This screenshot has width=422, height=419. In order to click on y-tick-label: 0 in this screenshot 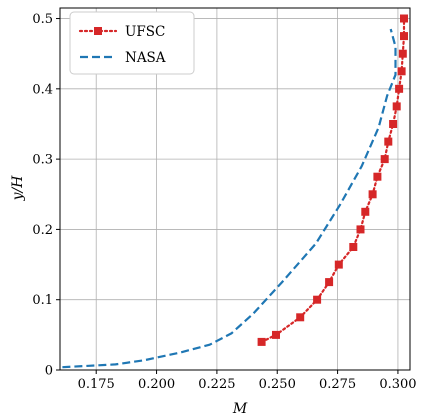, I will do `click(49, 371)`.